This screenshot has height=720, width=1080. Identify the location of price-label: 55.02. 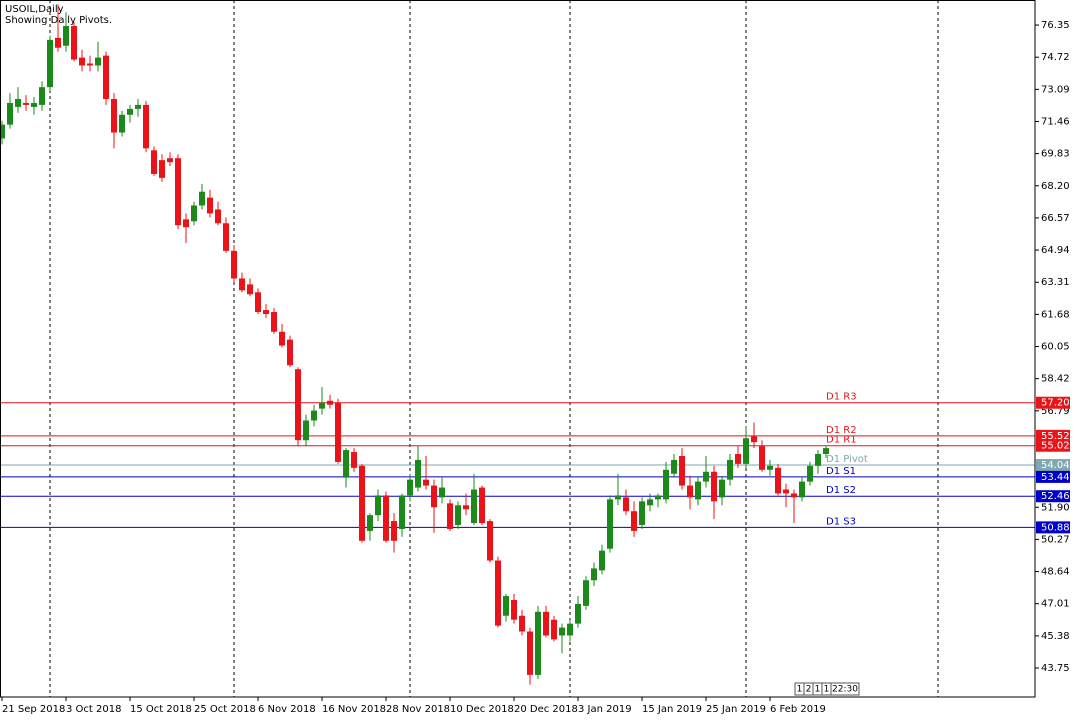
(1055, 446).